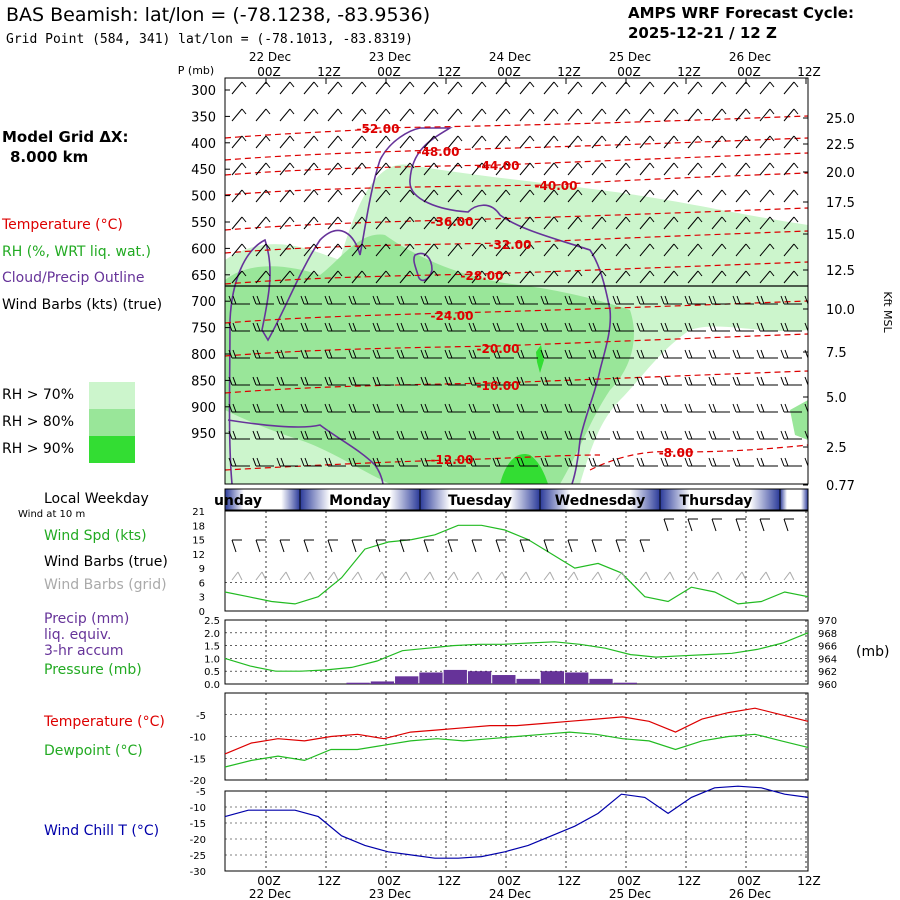 The image size is (900, 900). What do you see at coordinates (82, 305) in the screenshot?
I see `legend-wind-barbs: Wind Barbs (kts) (true)` at bounding box center [82, 305].